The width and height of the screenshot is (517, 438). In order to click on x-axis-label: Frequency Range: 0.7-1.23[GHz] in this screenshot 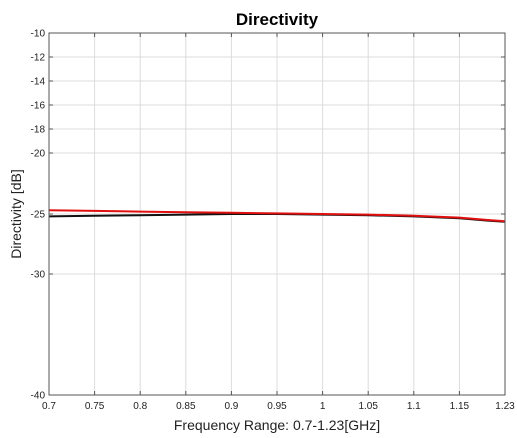, I will do `click(277, 425)`.